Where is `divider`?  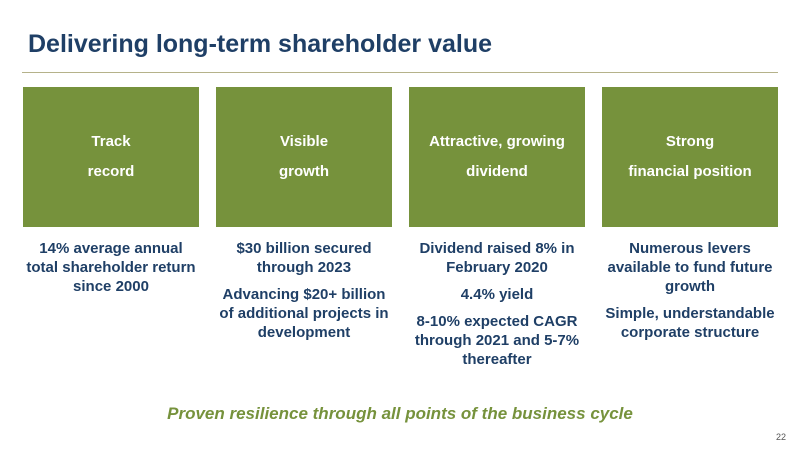 divider is located at coordinates (400, 72).